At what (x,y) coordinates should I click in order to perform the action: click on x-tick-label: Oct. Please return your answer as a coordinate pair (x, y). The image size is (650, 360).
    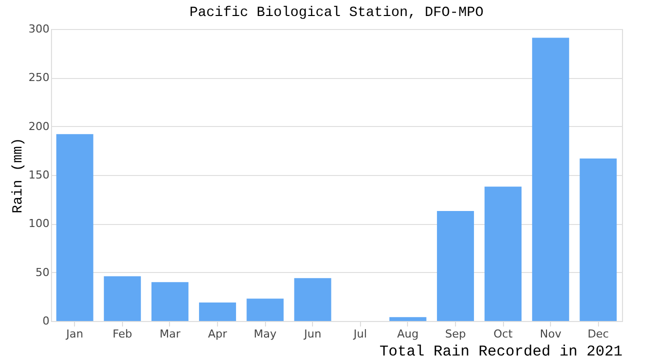
    Looking at the image, I should click on (504, 334).